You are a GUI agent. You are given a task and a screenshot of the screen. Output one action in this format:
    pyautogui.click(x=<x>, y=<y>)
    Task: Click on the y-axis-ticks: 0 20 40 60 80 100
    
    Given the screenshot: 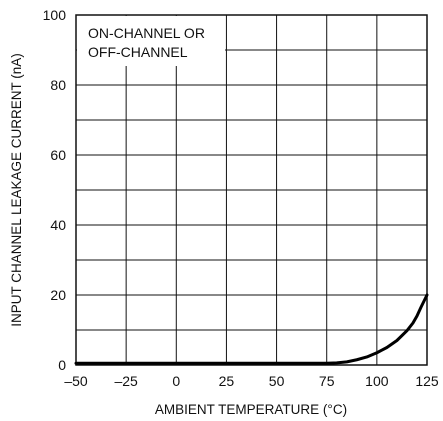 What is the action you would take?
    pyautogui.click(x=55, y=190)
    